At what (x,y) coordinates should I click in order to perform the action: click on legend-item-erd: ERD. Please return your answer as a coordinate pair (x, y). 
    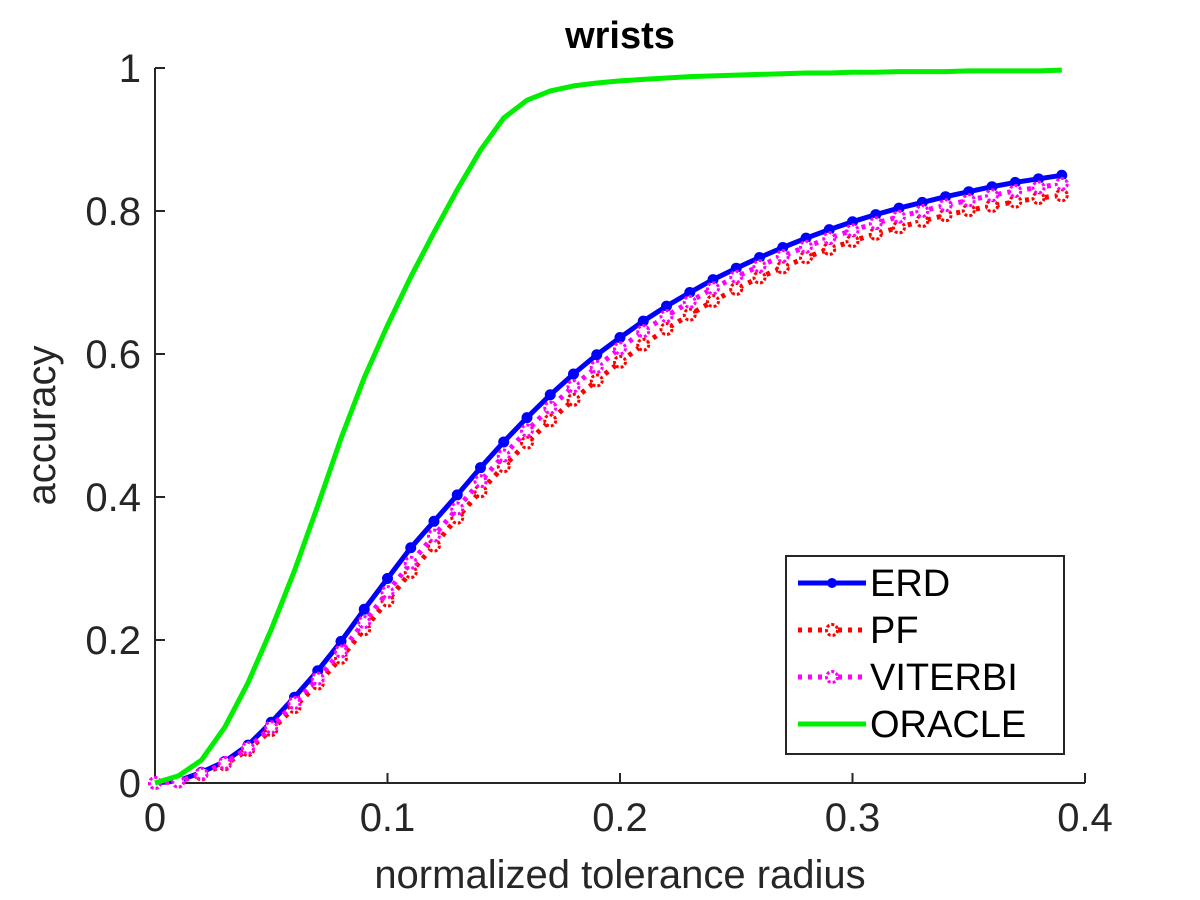
    Looking at the image, I should click on (874, 584).